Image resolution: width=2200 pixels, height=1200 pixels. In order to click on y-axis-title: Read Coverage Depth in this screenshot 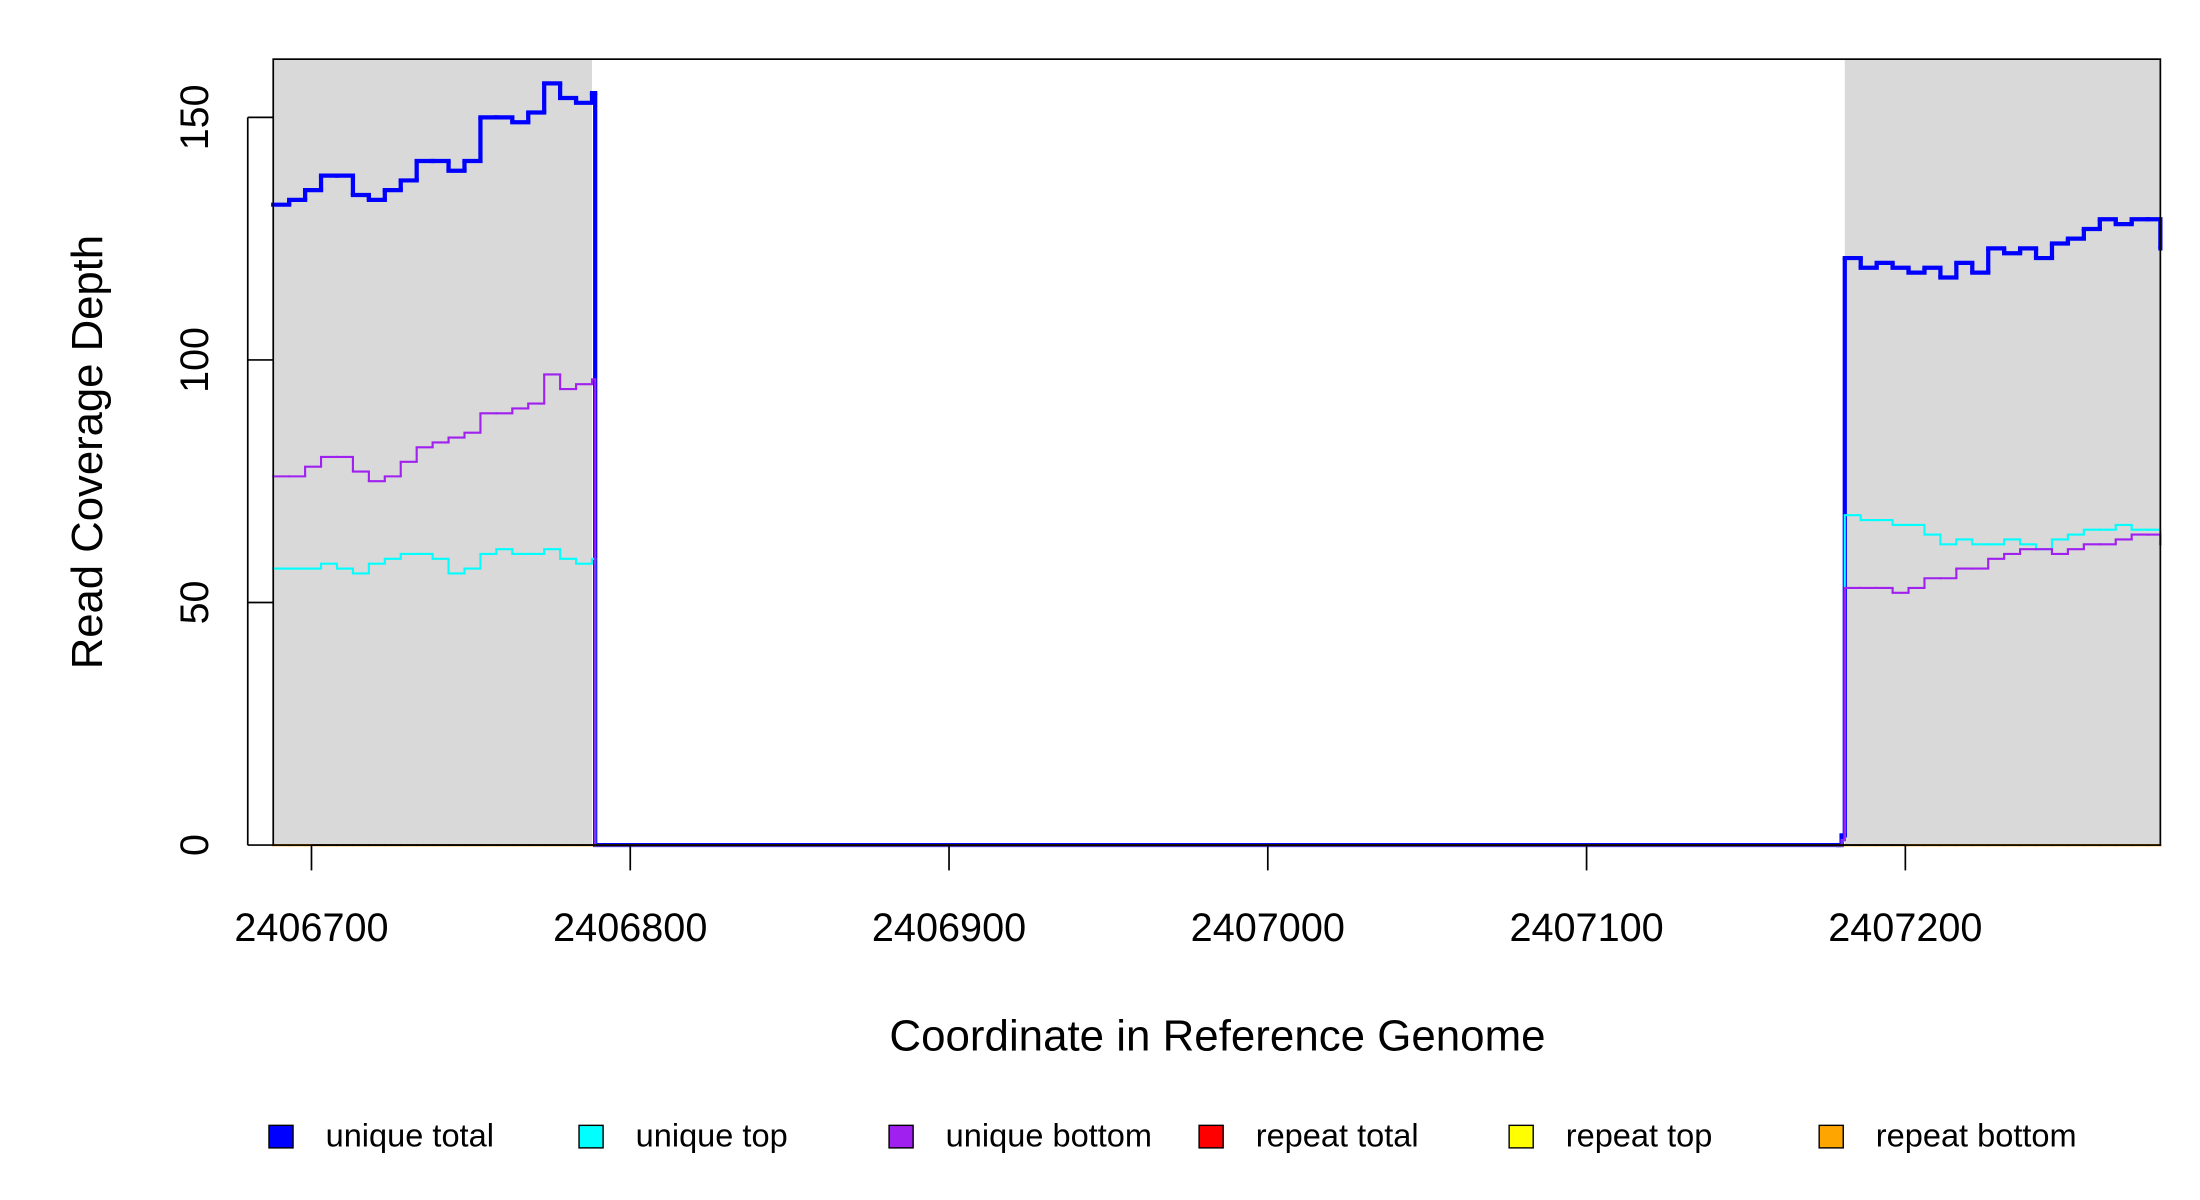, I will do `click(87, 452)`.